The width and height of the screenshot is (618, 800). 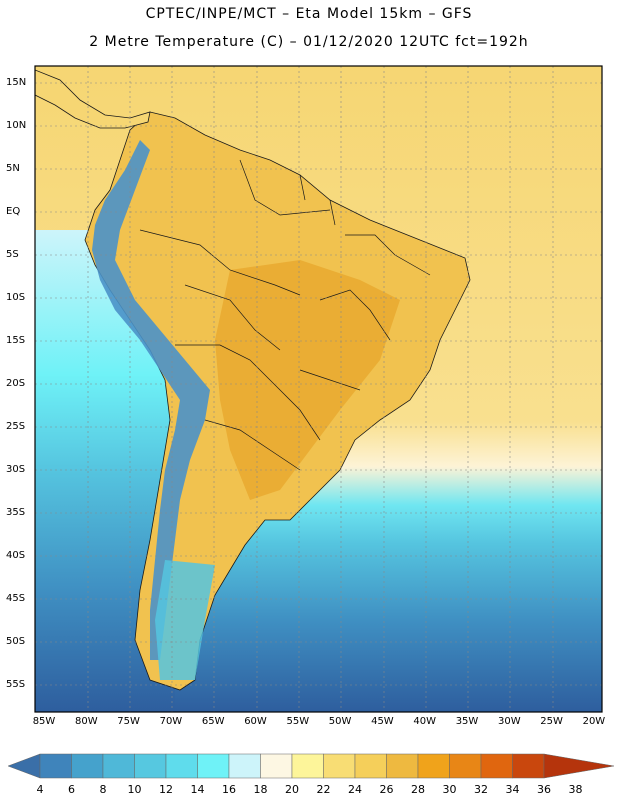 What do you see at coordinates (551, 721) in the screenshot?
I see `lon-label: 25W` at bounding box center [551, 721].